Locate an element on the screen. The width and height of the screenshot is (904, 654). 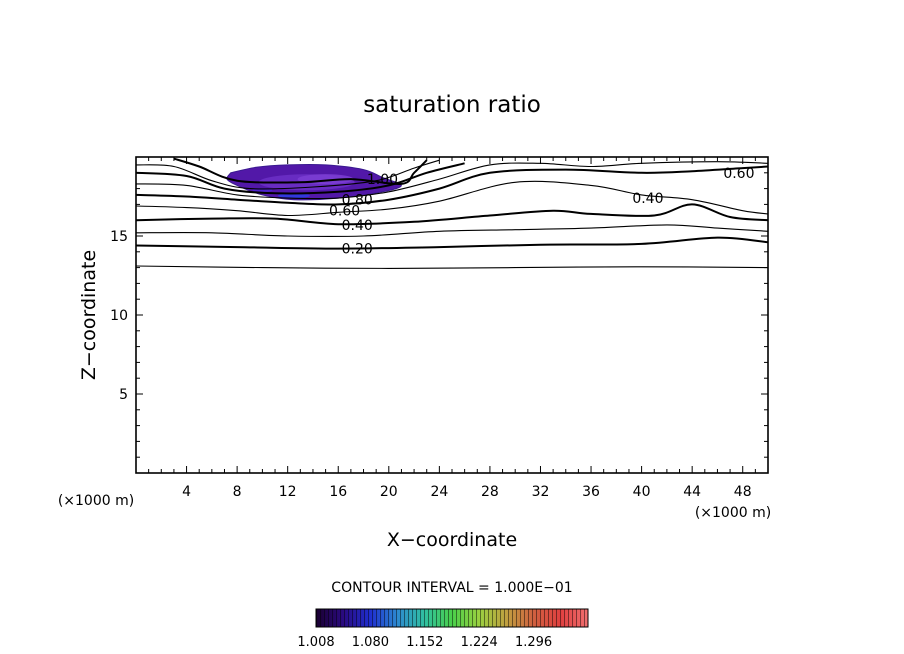
colorbar-tick-label: 1.296 is located at coordinates (533, 642).